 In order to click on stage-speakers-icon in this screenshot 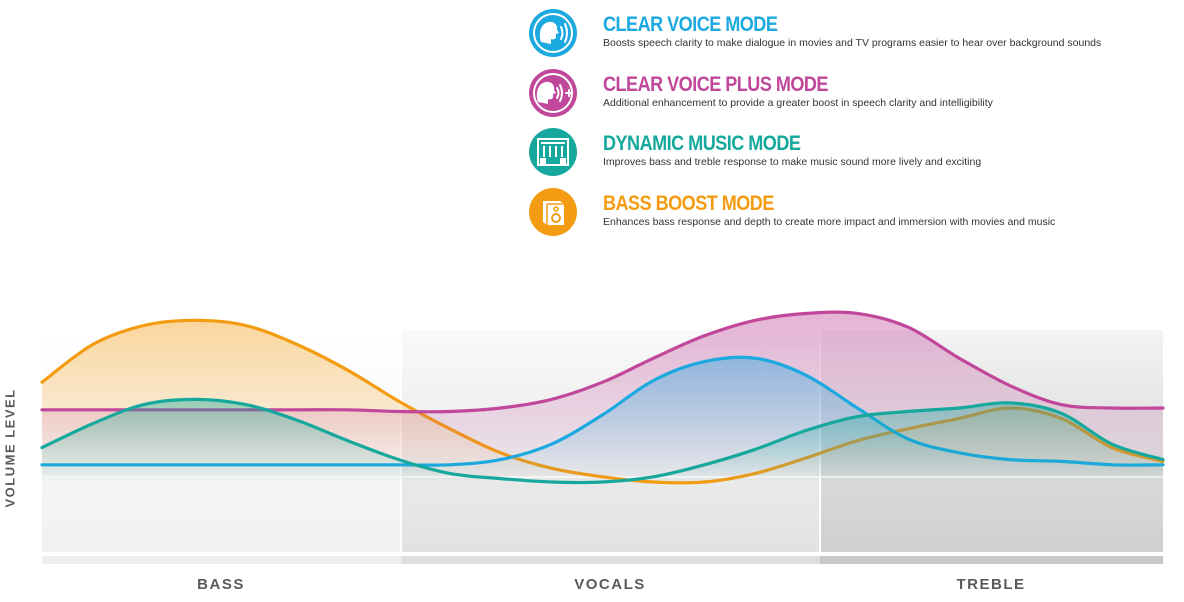, I will do `click(553, 152)`.